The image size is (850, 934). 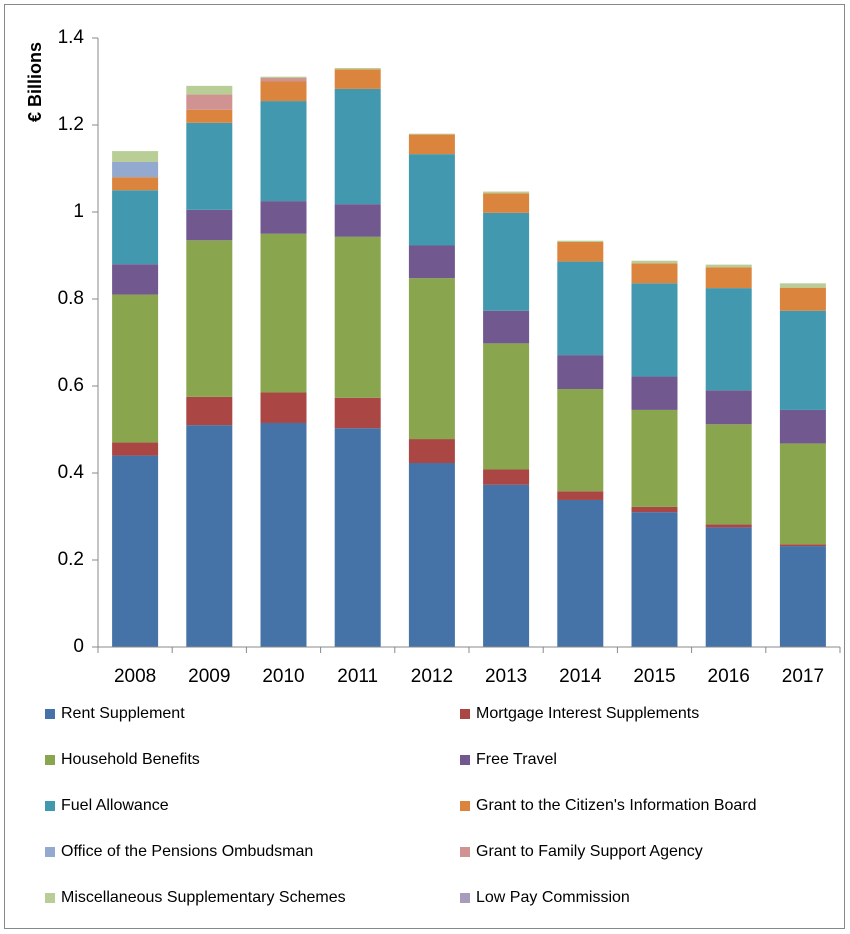 I want to click on x-tick-label: 2009, so click(x=209, y=676).